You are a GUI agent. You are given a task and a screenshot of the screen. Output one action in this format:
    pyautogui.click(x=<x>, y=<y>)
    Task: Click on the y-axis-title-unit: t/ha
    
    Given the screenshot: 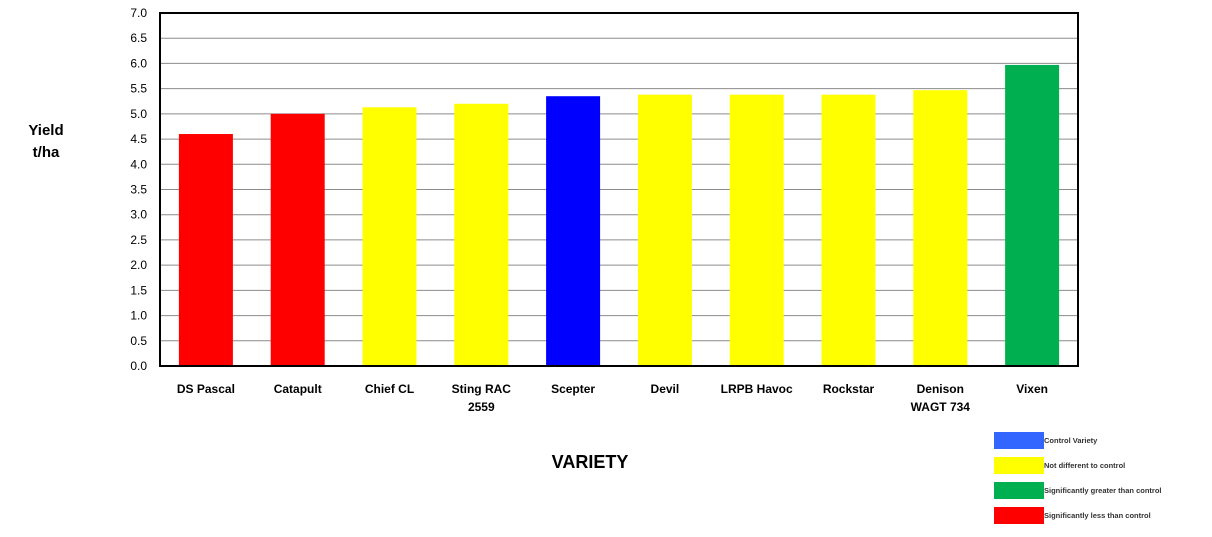 What is the action you would take?
    pyautogui.click(x=46, y=152)
    